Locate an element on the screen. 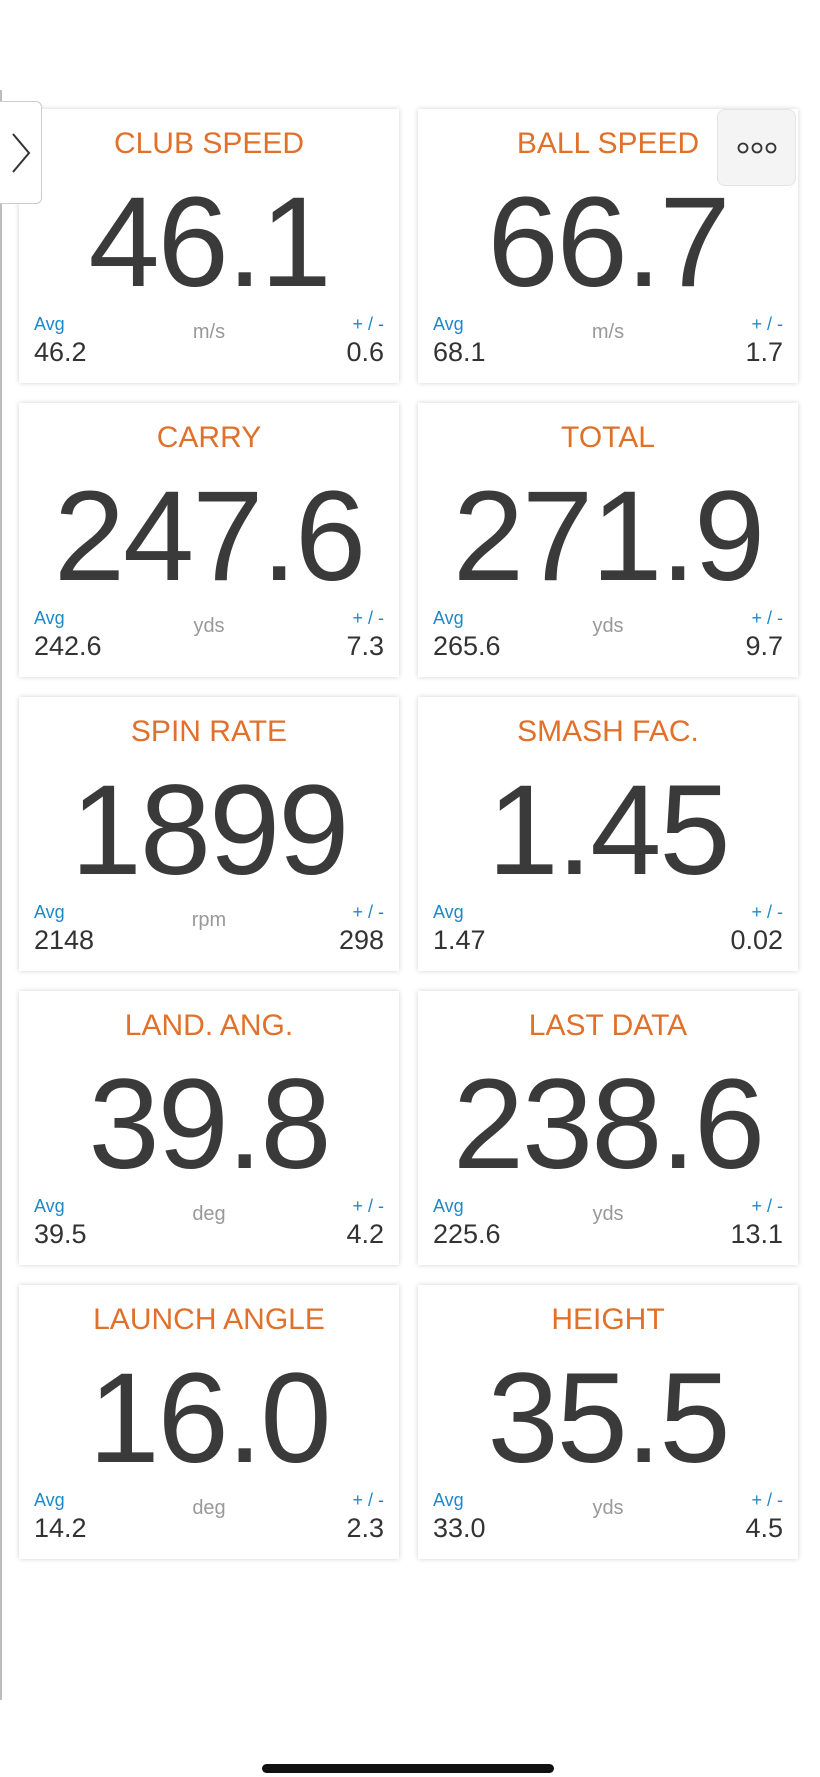 The width and height of the screenshot is (820, 1777). metric-title: LAUNCH ANGLE is located at coordinates (209, 1319).